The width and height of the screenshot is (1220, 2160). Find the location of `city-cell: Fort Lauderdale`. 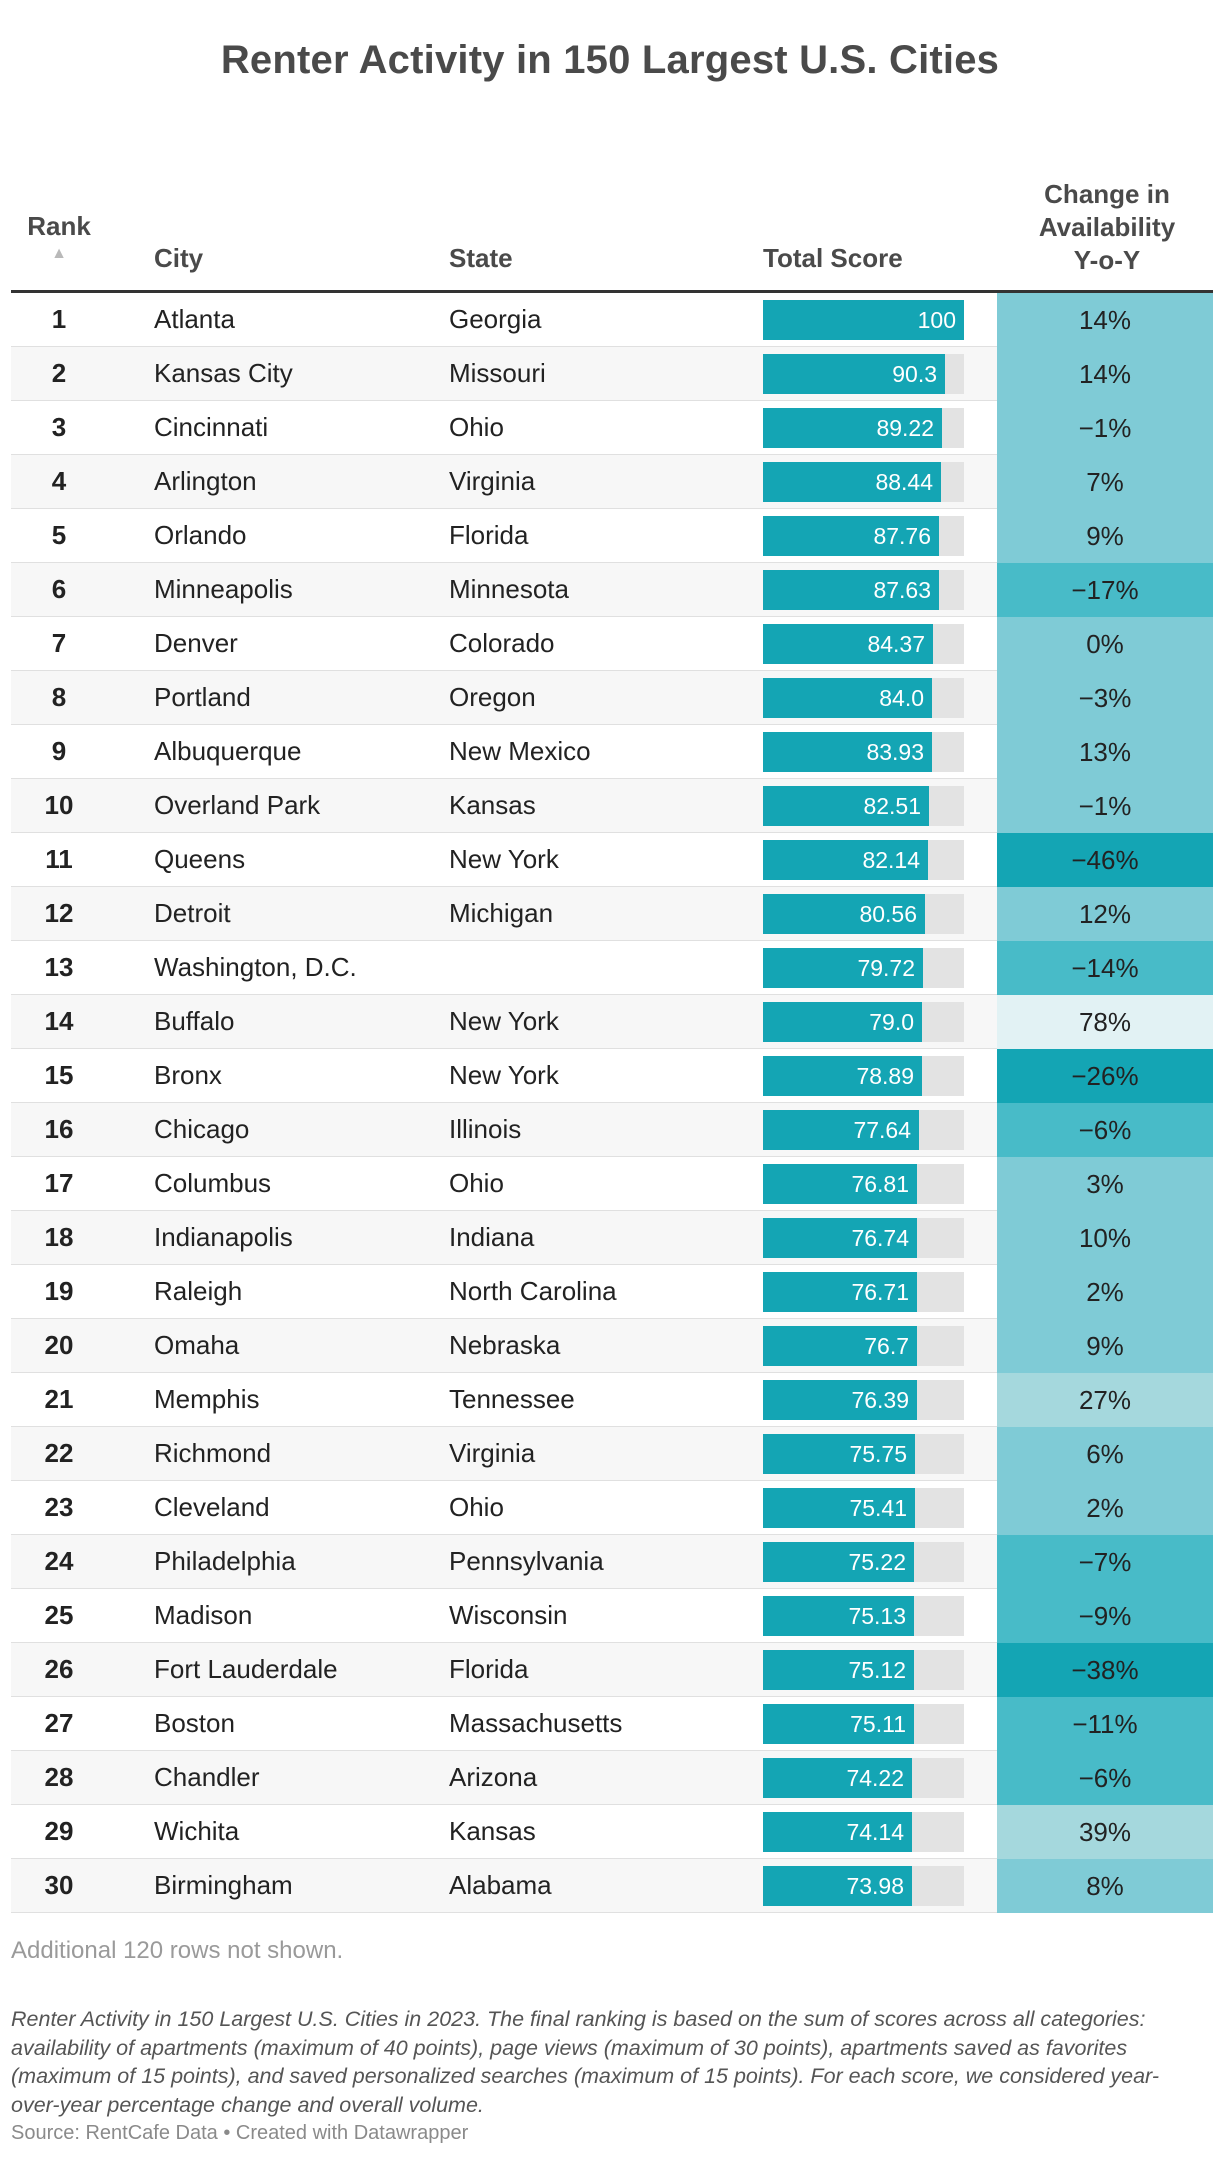

city-cell: Fort Lauderdale is located at coordinates (246, 1669).